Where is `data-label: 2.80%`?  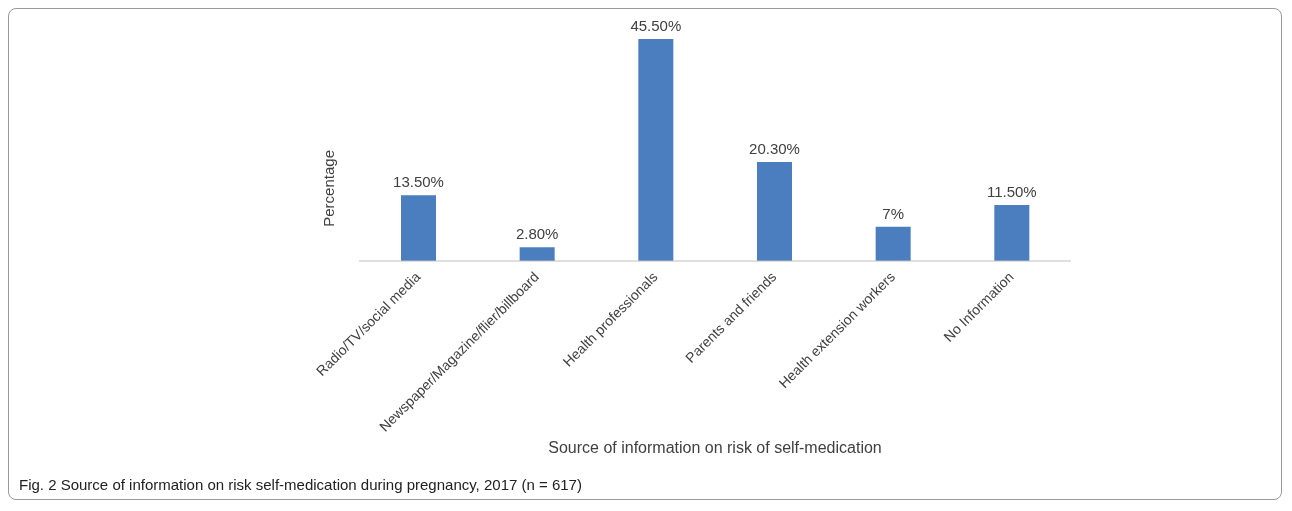
data-label: 2.80% is located at coordinates (537, 234).